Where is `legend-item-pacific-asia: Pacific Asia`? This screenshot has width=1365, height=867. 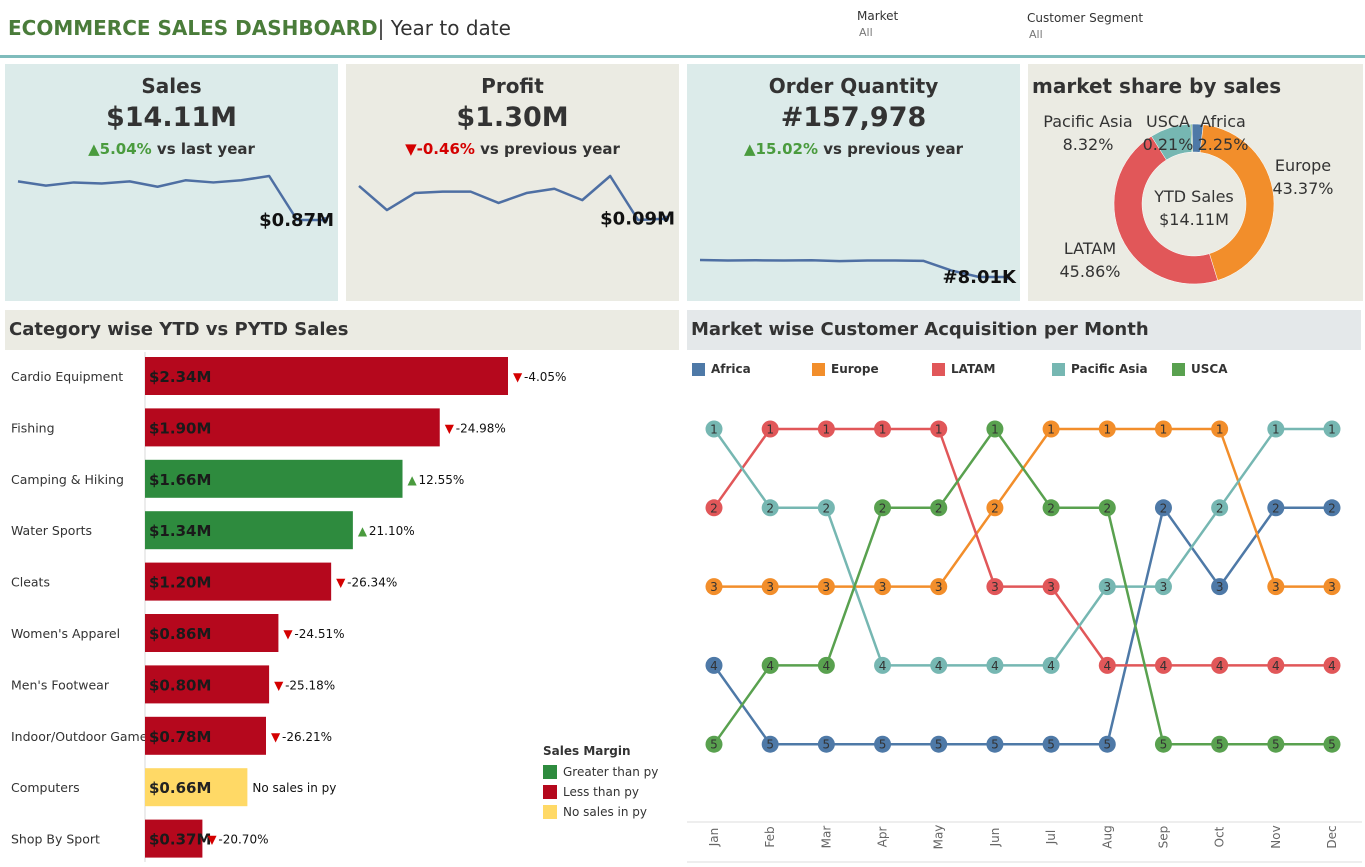 legend-item-pacific-asia: Pacific Asia is located at coordinates (1100, 369).